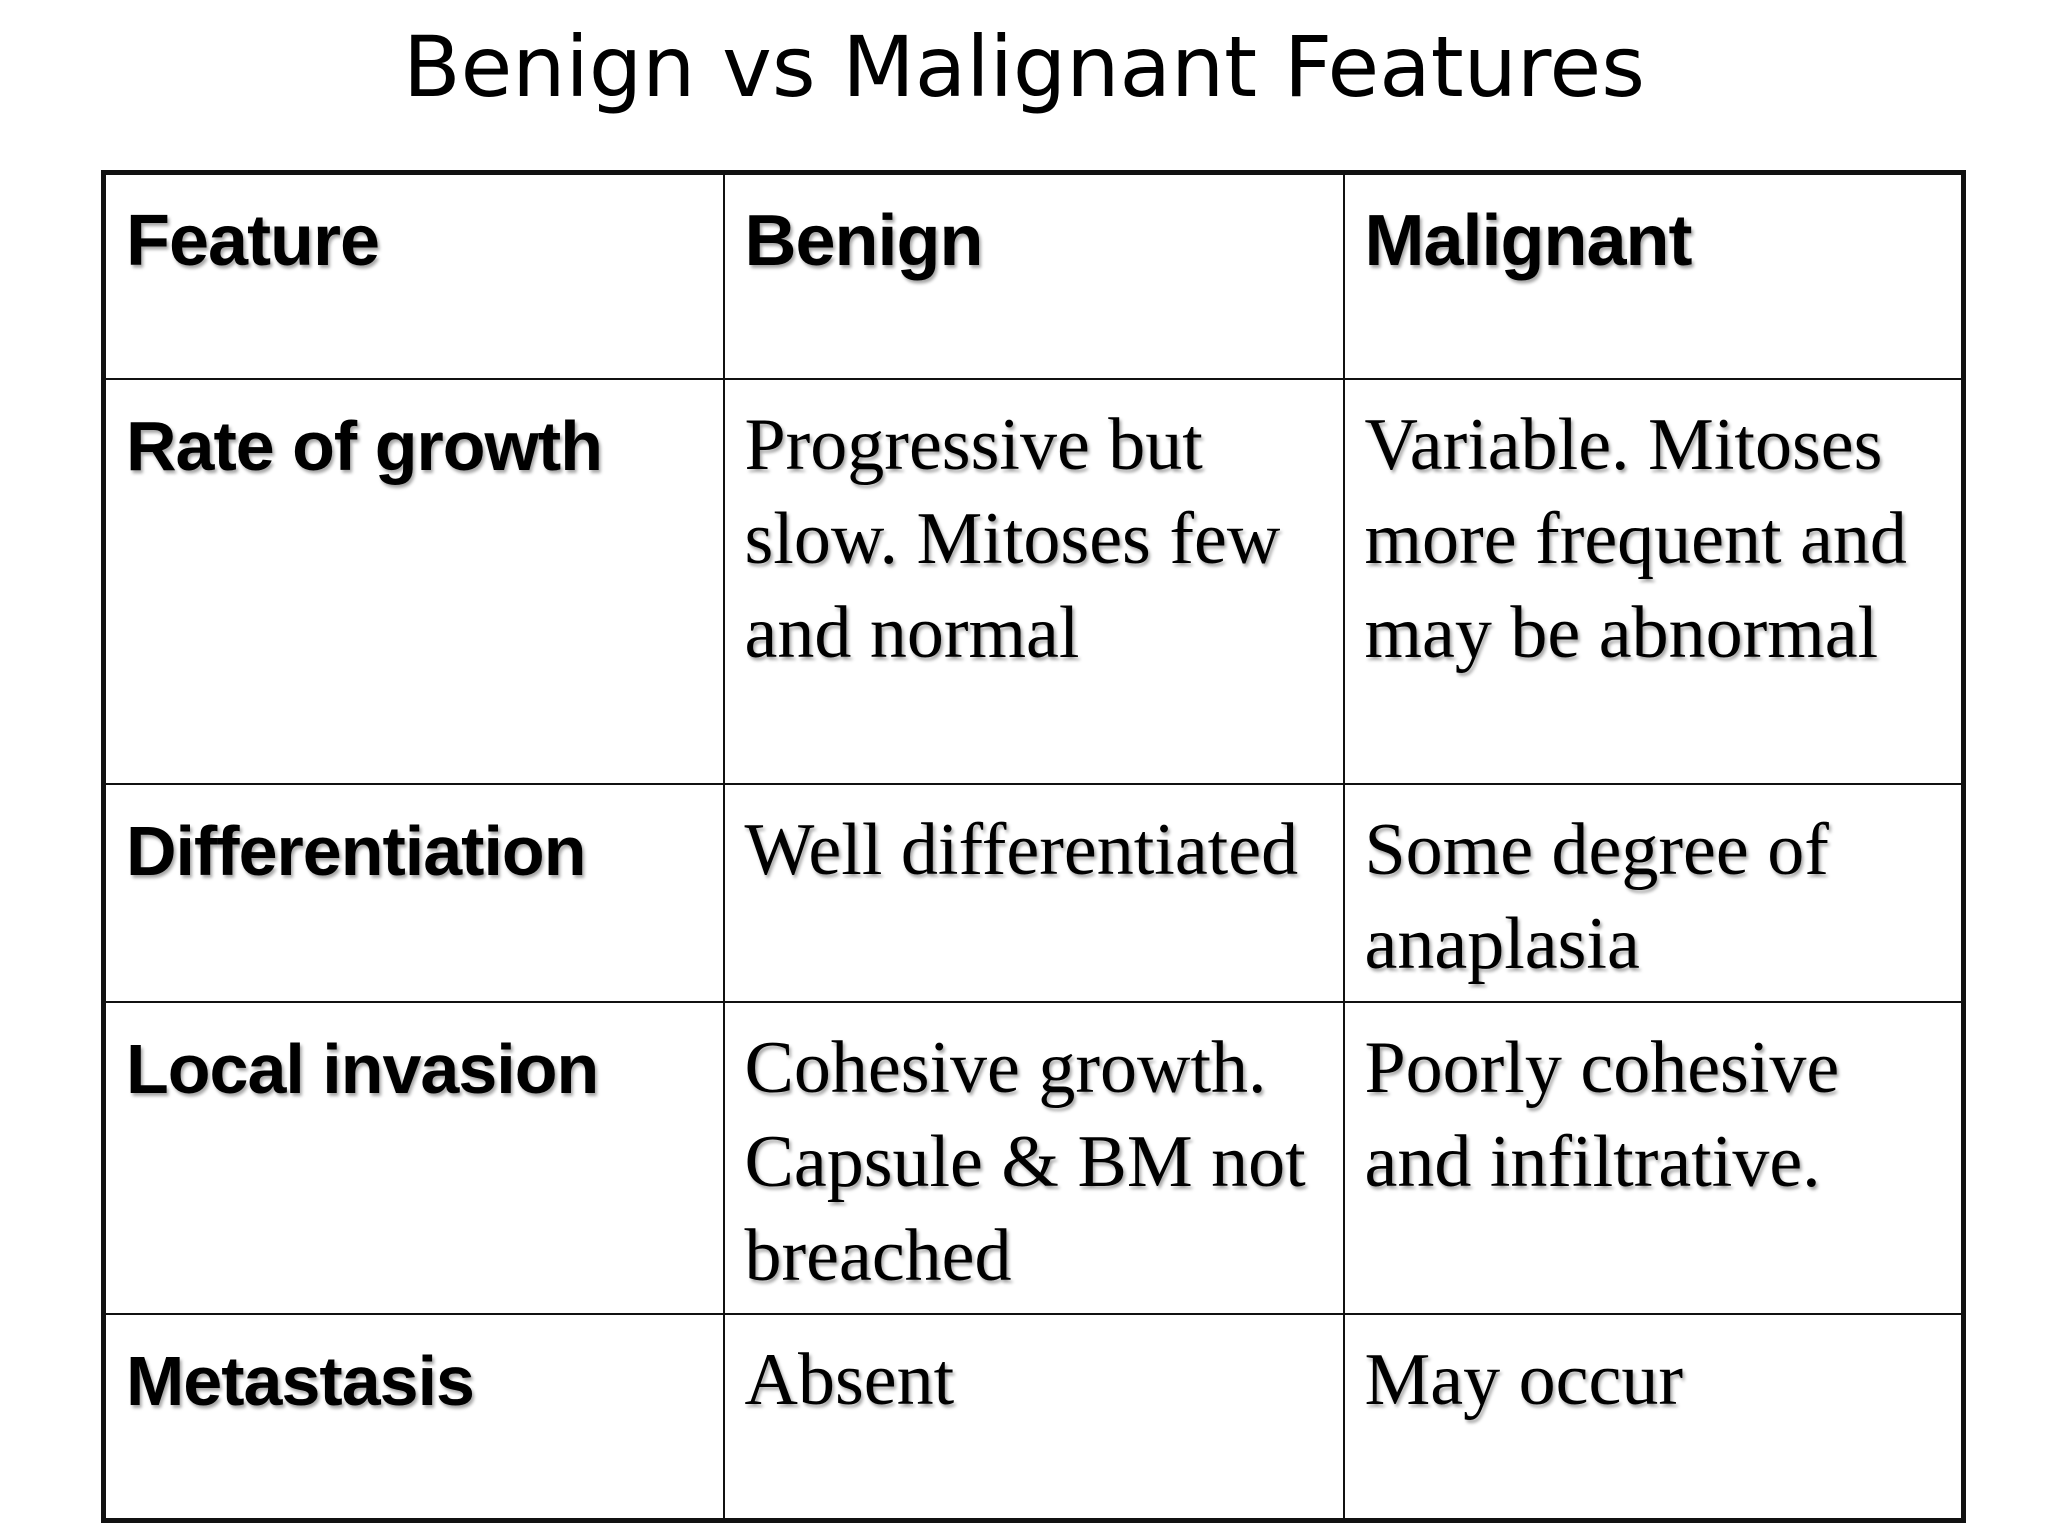 The image size is (2048, 1536). I want to click on slide-title: Benign vs Malignant Features, so click(1024, 67).